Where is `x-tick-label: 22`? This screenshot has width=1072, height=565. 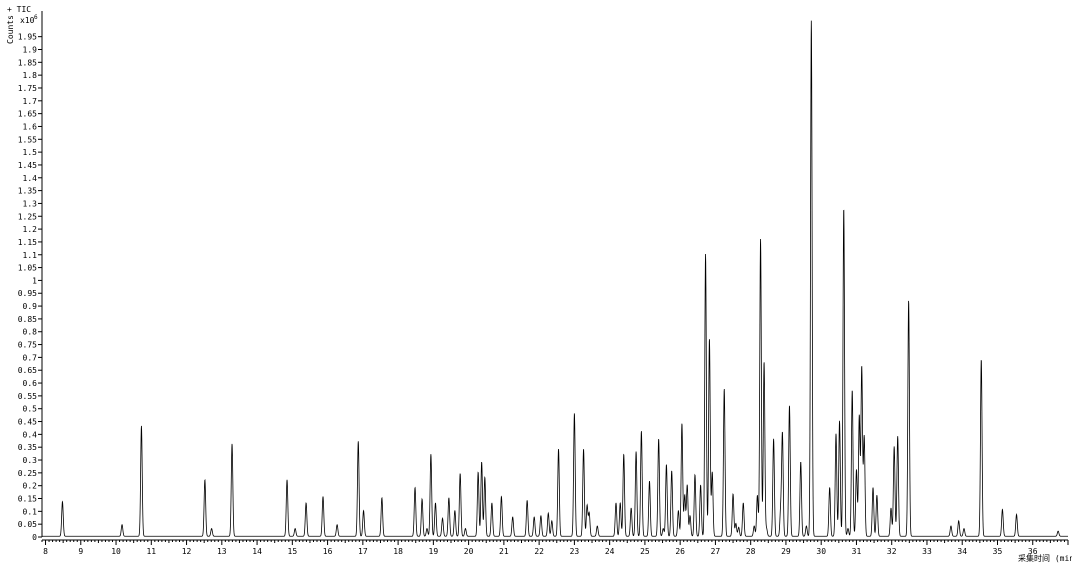 x-tick-label: 22 is located at coordinates (539, 551).